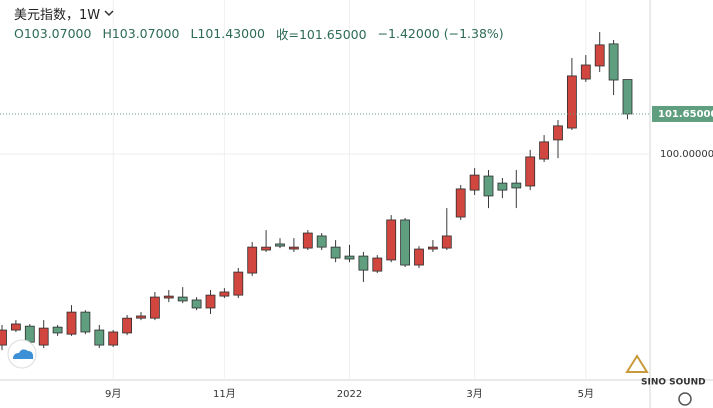  I want to click on x-tick-label: 9月, so click(113, 394).